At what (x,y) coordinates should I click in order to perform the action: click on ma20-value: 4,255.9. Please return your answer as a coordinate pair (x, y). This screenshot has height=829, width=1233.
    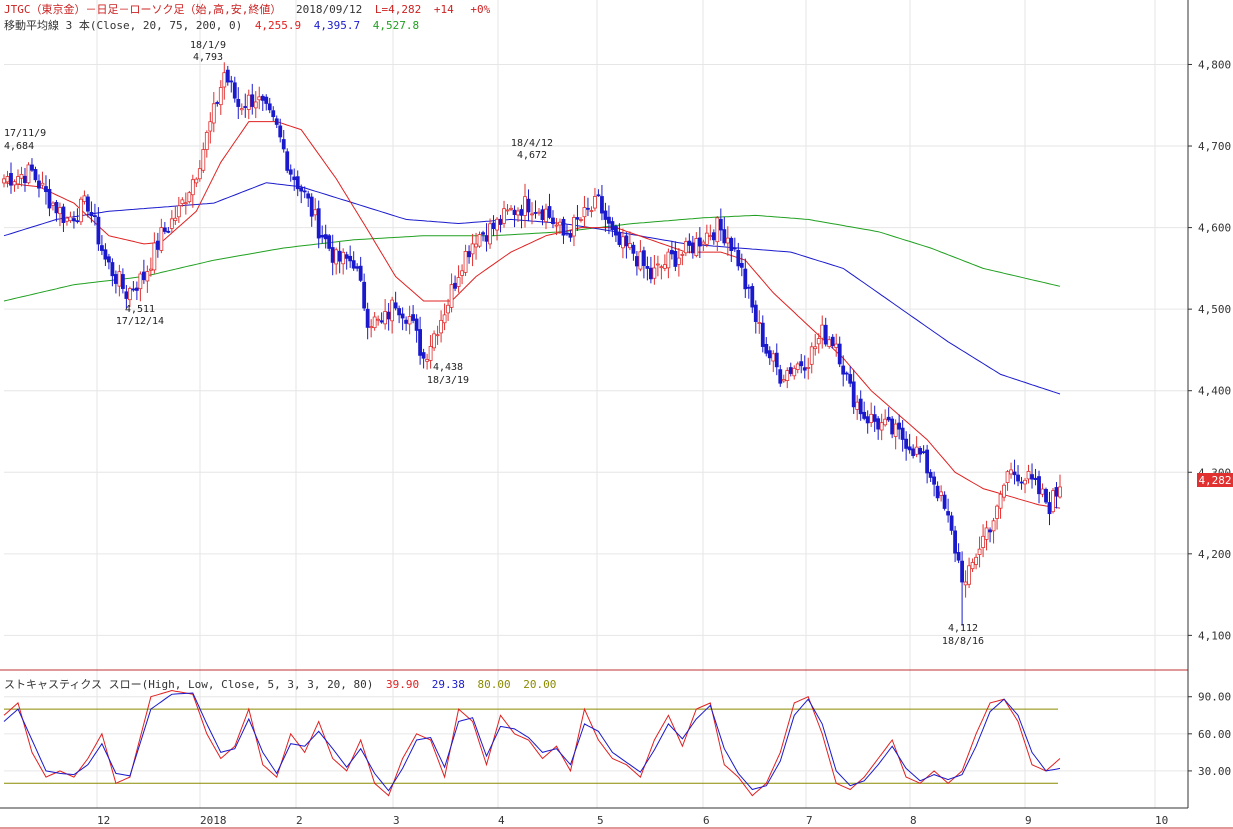
    Looking at the image, I should click on (278, 25).